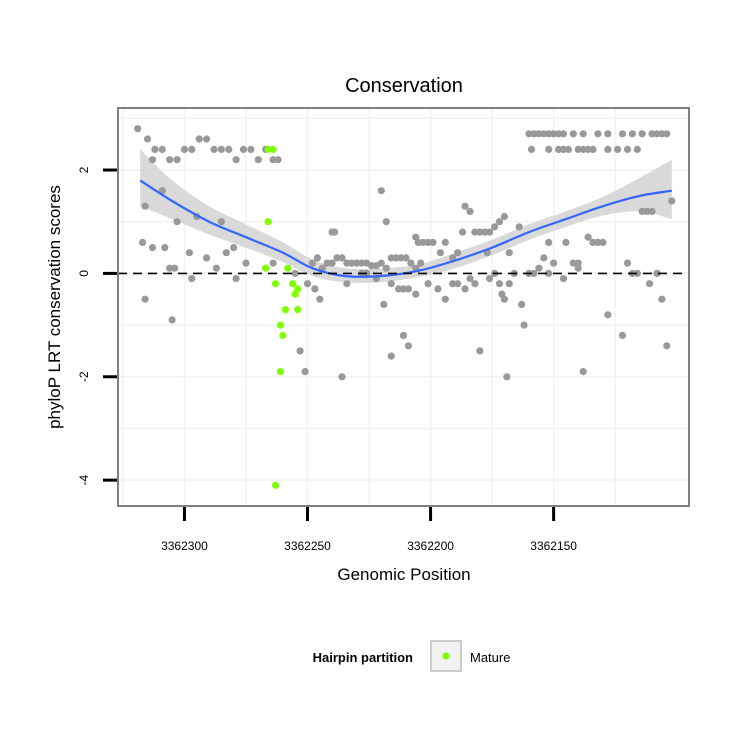 This screenshot has width=750, height=750. What do you see at coordinates (84, 479) in the screenshot?
I see `y-tick-label: -4` at bounding box center [84, 479].